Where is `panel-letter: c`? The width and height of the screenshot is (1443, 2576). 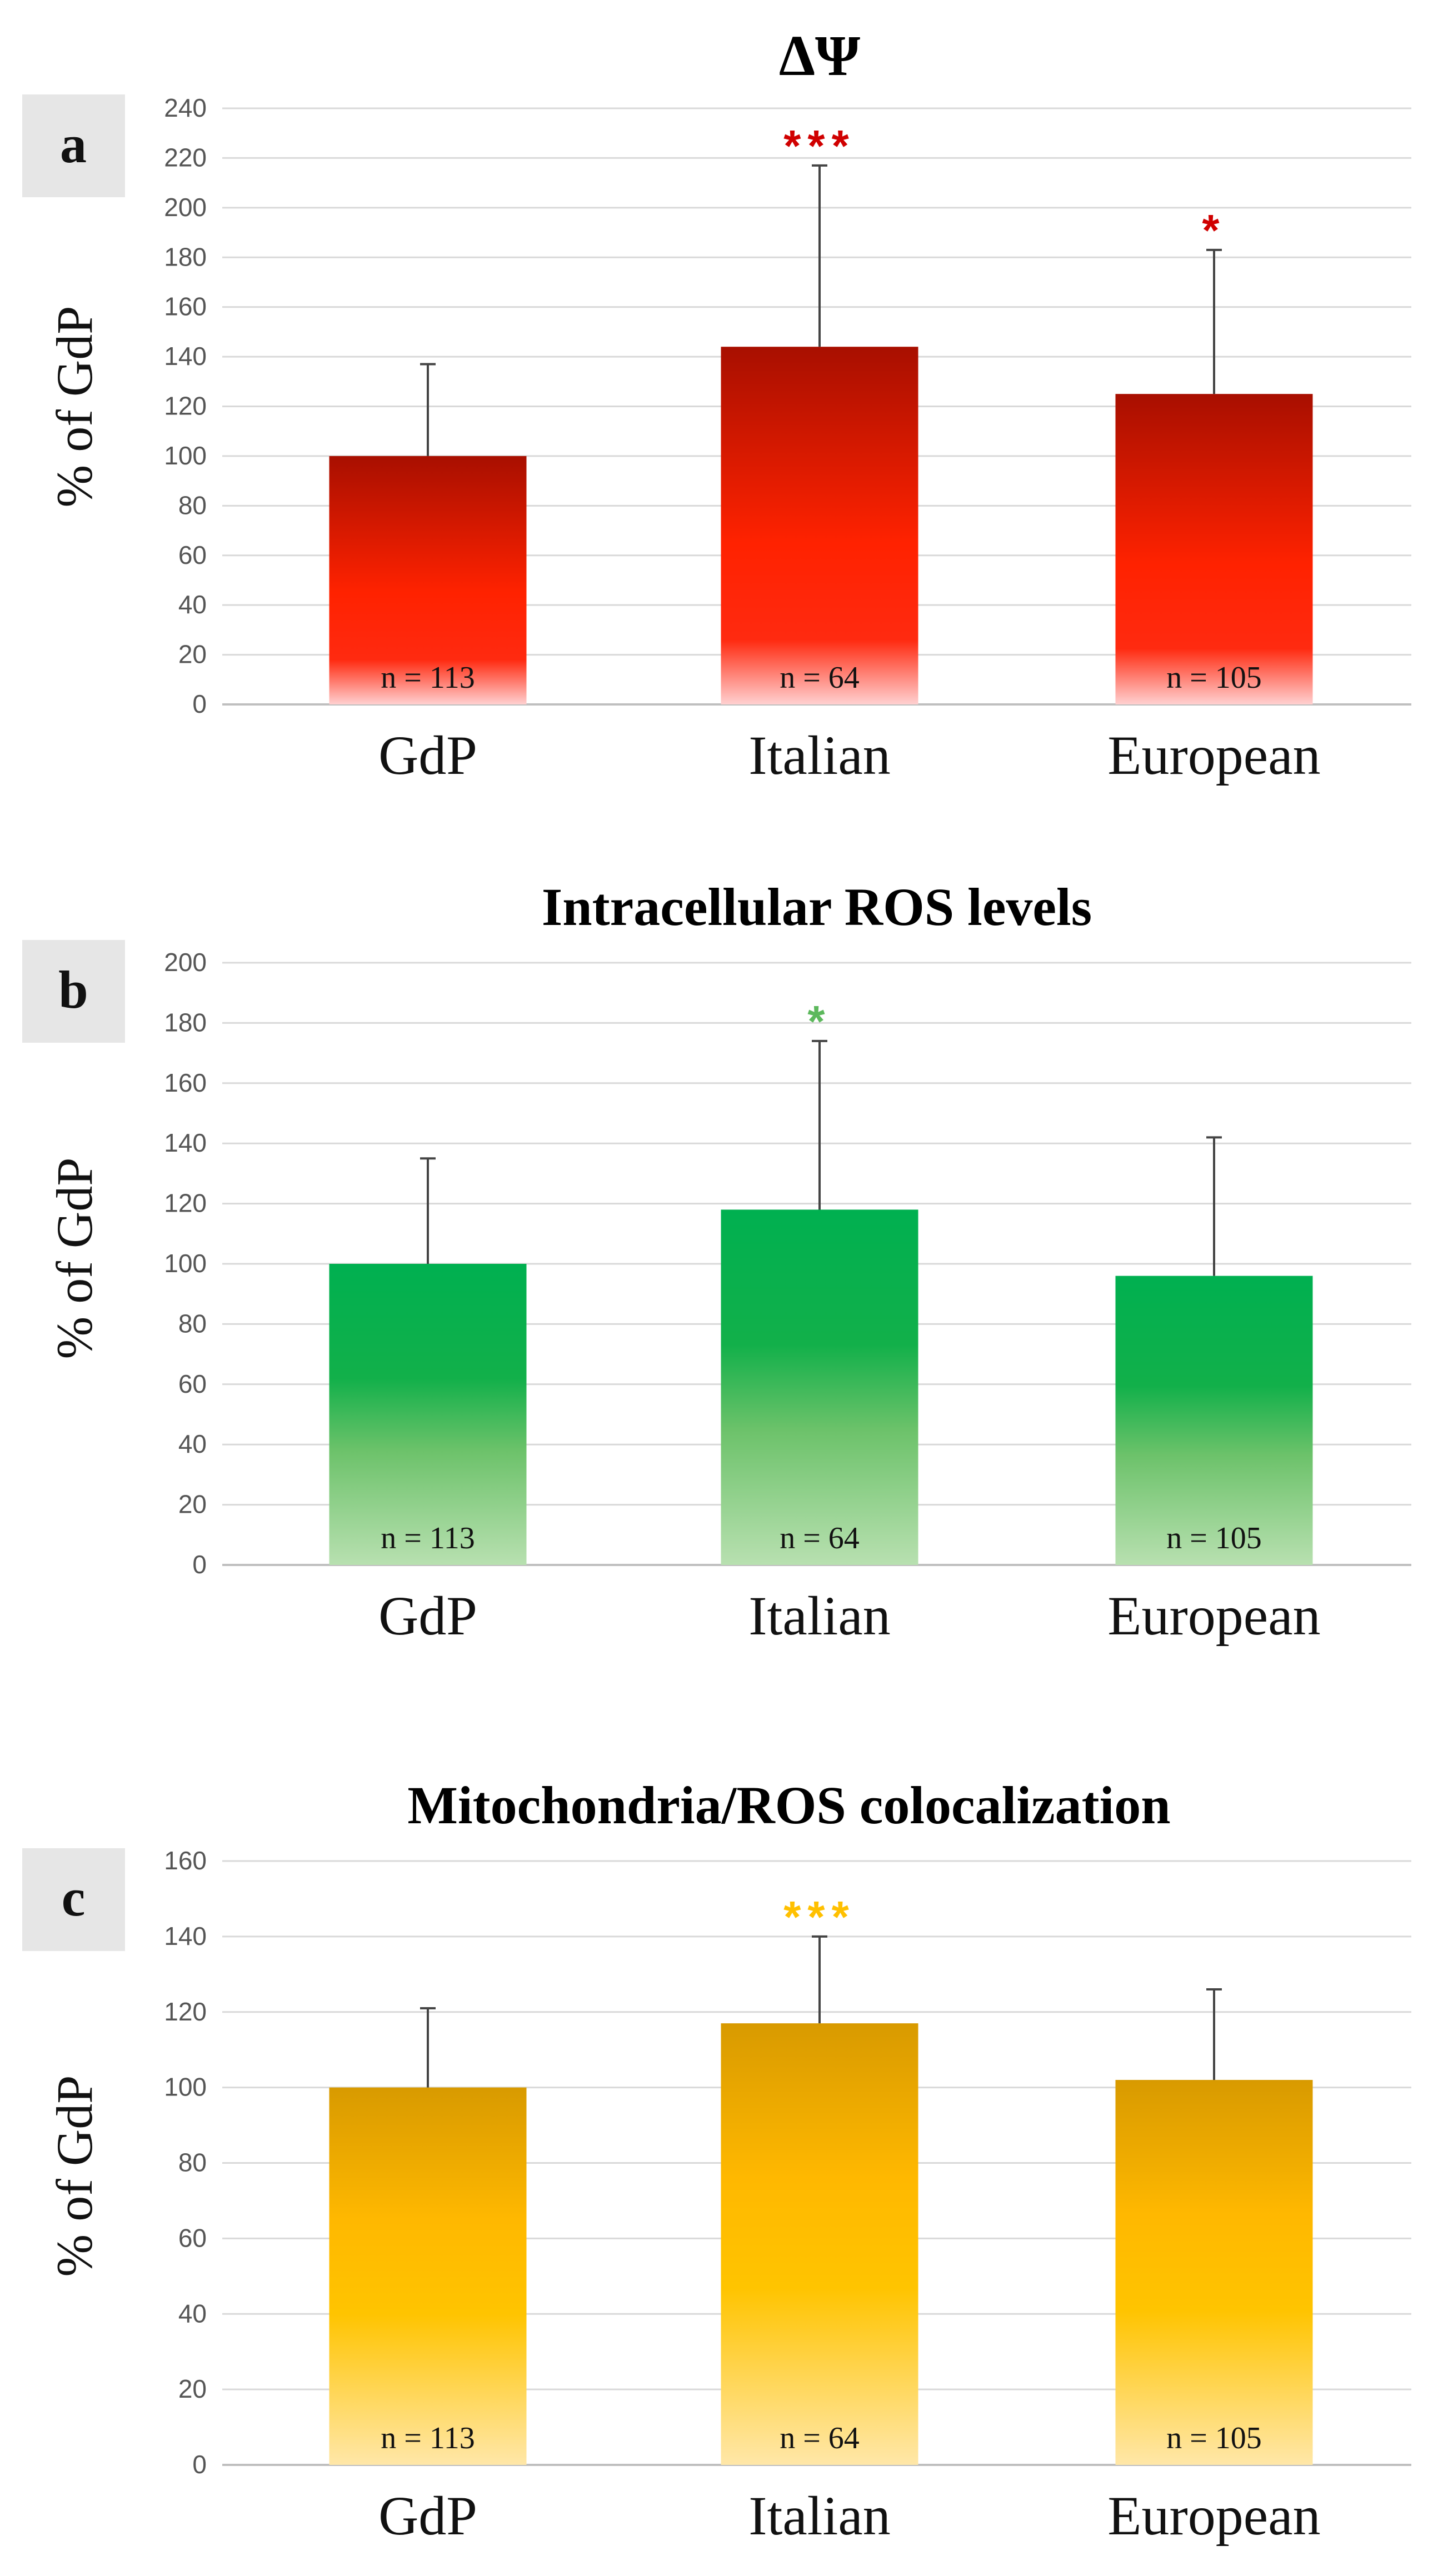 panel-letter: c is located at coordinates (74, 1898).